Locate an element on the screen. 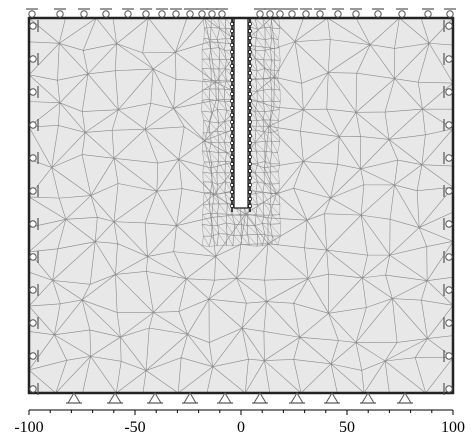 The height and width of the screenshot is (437, 472). pile-body is located at coordinates (241, 113).